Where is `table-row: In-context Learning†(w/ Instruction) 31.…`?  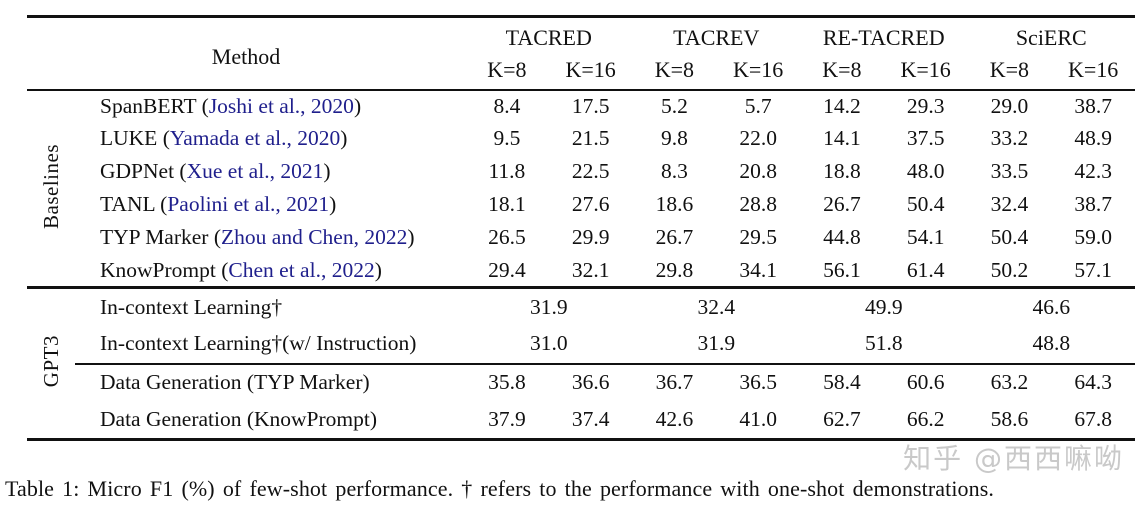 table-row: In-context Learning†(w/ Instruction) 31.… is located at coordinates (581, 345).